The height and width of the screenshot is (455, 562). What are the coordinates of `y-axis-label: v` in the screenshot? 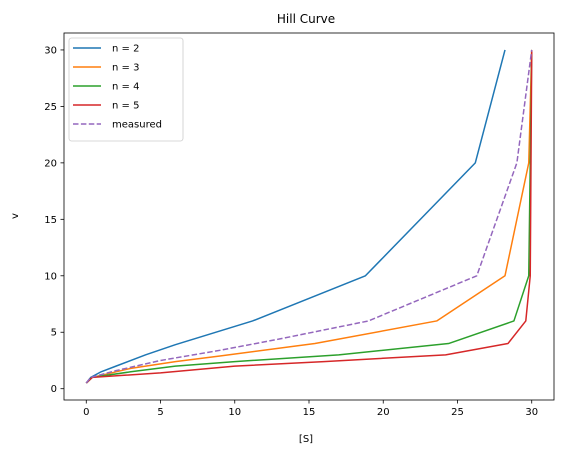 It's located at (15, 216).